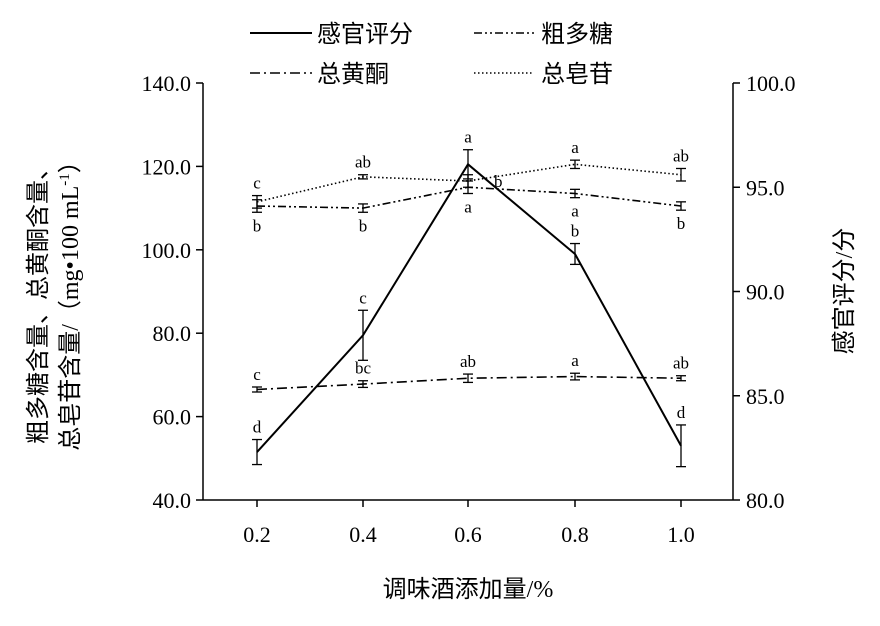 This screenshot has width=880, height=626. What do you see at coordinates (172, 417) in the screenshot?
I see `left-tick-label-2: 60.0` at bounding box center [172, 417].